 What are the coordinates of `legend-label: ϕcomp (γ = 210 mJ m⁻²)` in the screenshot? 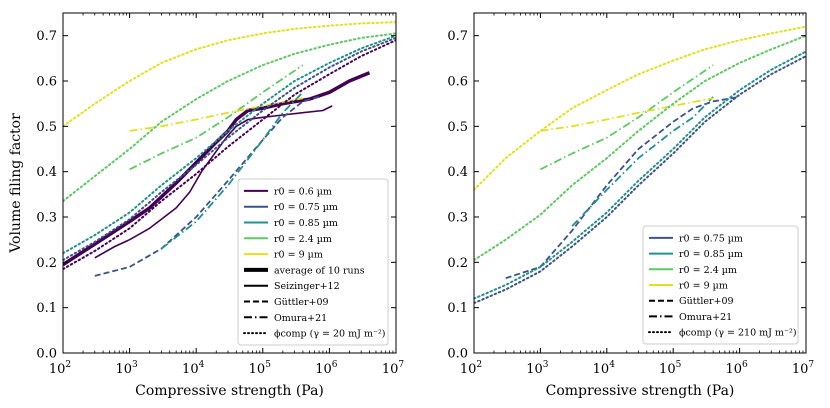 It's located at (738, 333).